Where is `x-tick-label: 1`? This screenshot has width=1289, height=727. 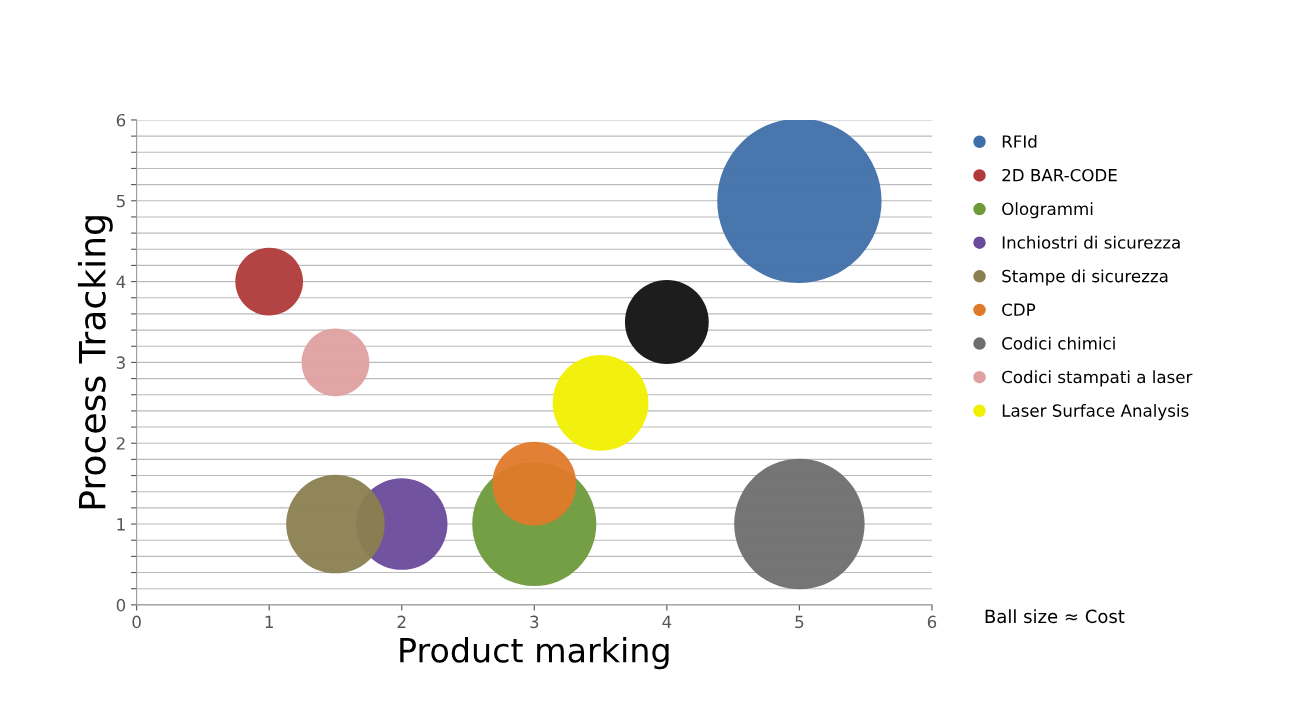
x-tick-label: 1 is located at coordinates (269, 621).